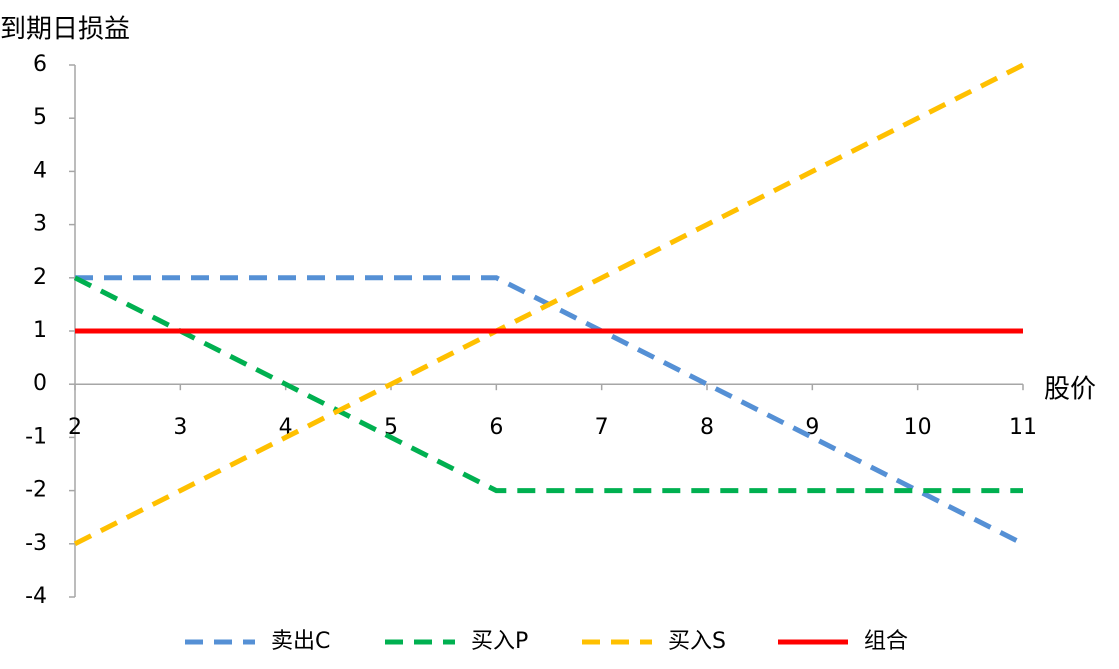 Image resolution: width=1119 pixels, height=669 pixels. Describe the element at coordinates (40, 224) in the screenshot. I see `y-tick-label: 3` at that location.